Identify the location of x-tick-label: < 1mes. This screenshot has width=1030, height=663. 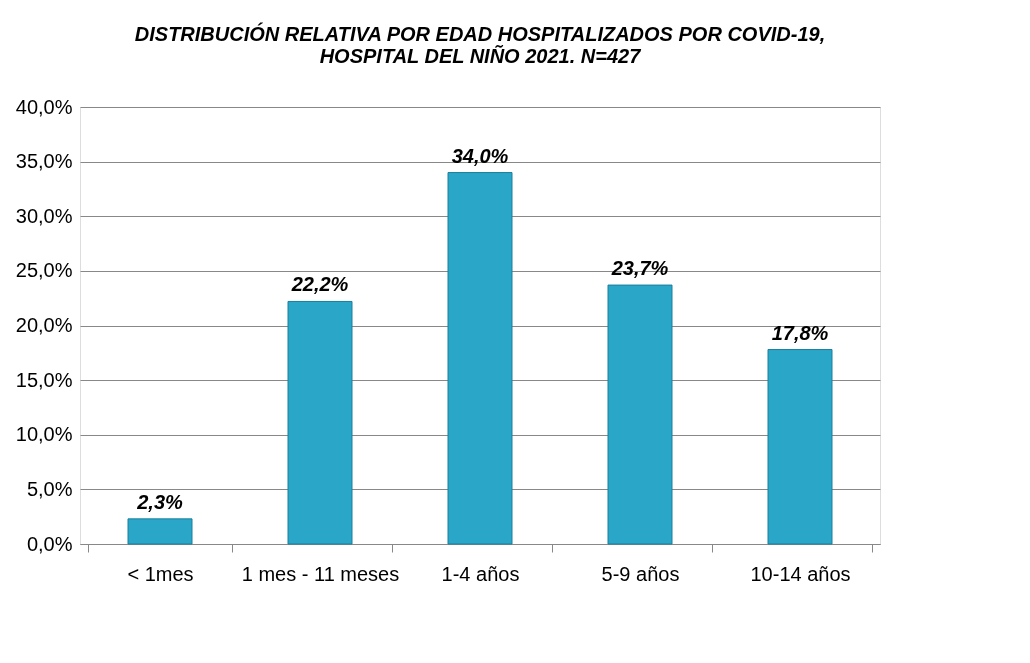
(160, 573).